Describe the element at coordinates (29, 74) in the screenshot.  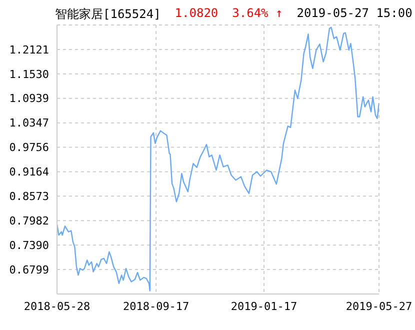
I see `y-tick-label: 1.1530` at that location.